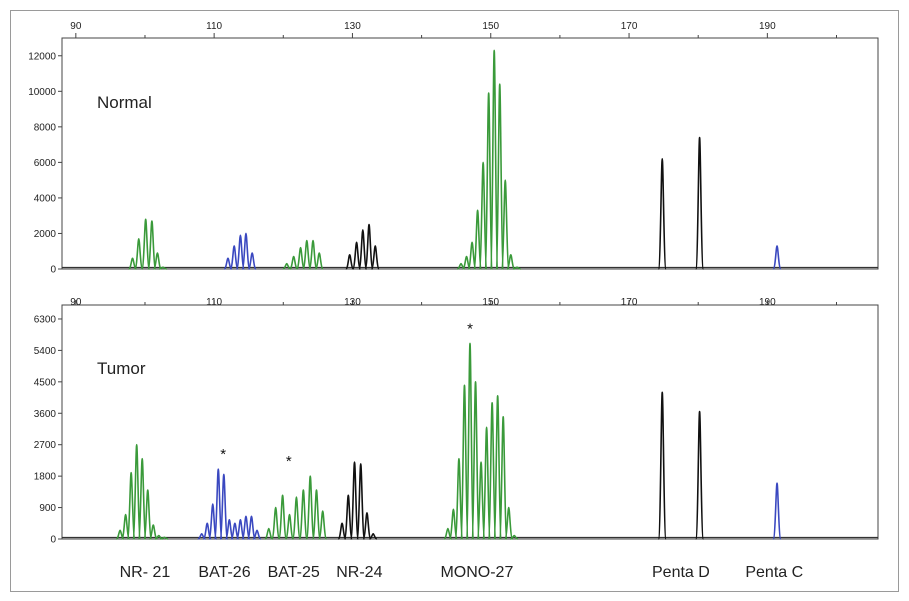 This screenshot has width=909, height=601. Describe the element at coordinates (681, 572) in the screenshot. I see `marker-label: Penta D` at that location.